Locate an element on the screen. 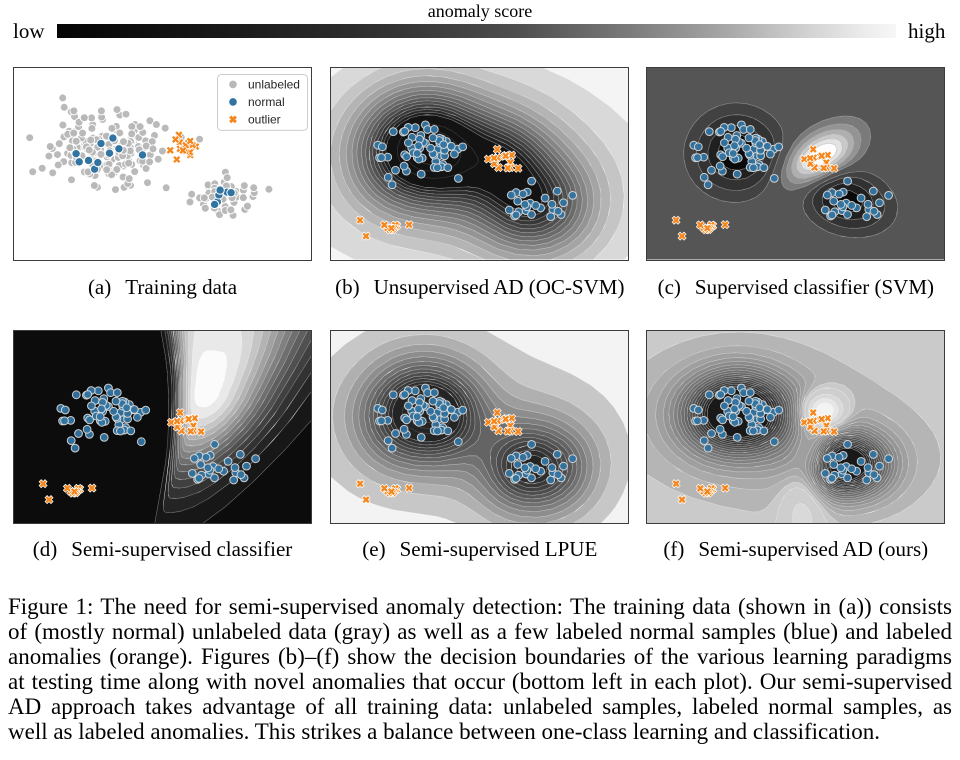  svg-text: unlabeled is located at coordinates (274, 84).